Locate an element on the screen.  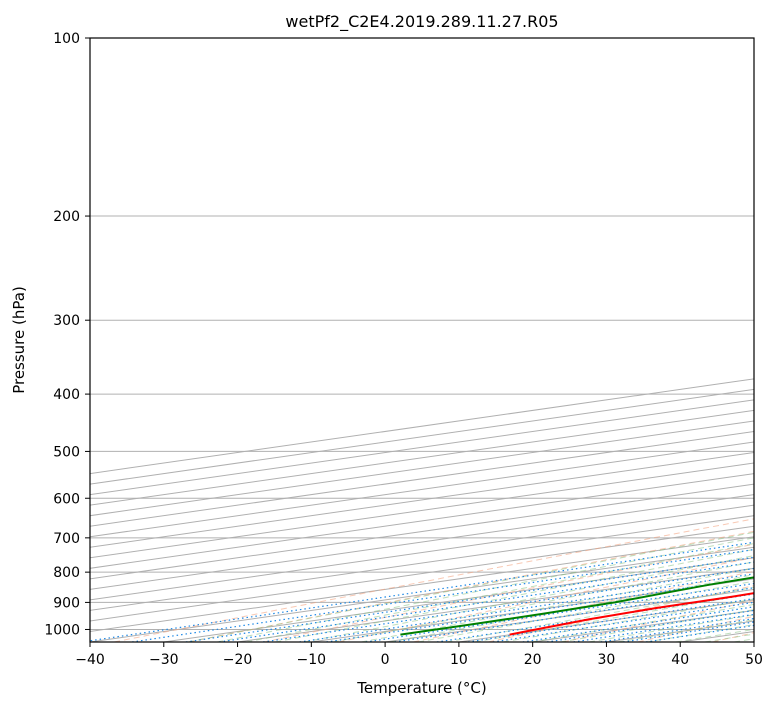
x-tick-label: 30 is located at coordinates (607, 660).